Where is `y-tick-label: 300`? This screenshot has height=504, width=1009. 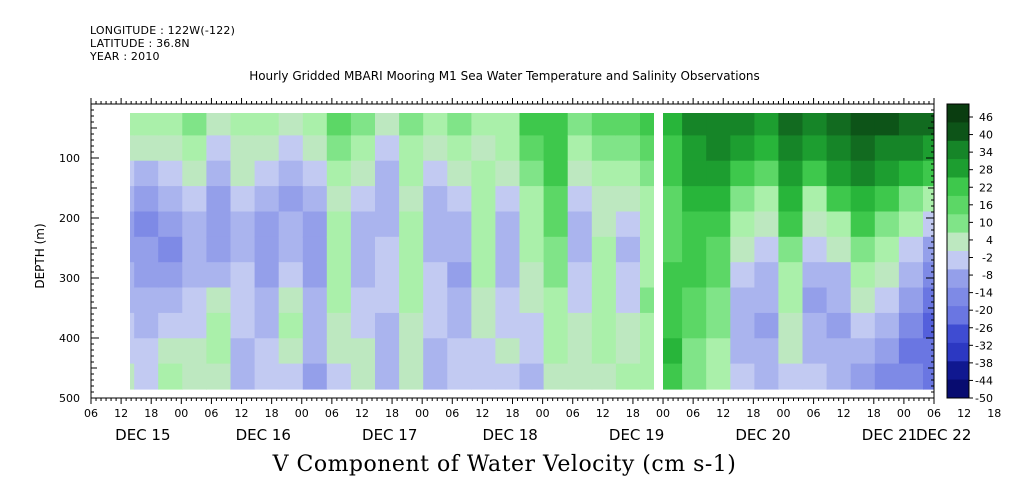
y-tick-label: 300 is located at coordinates (69, 278).